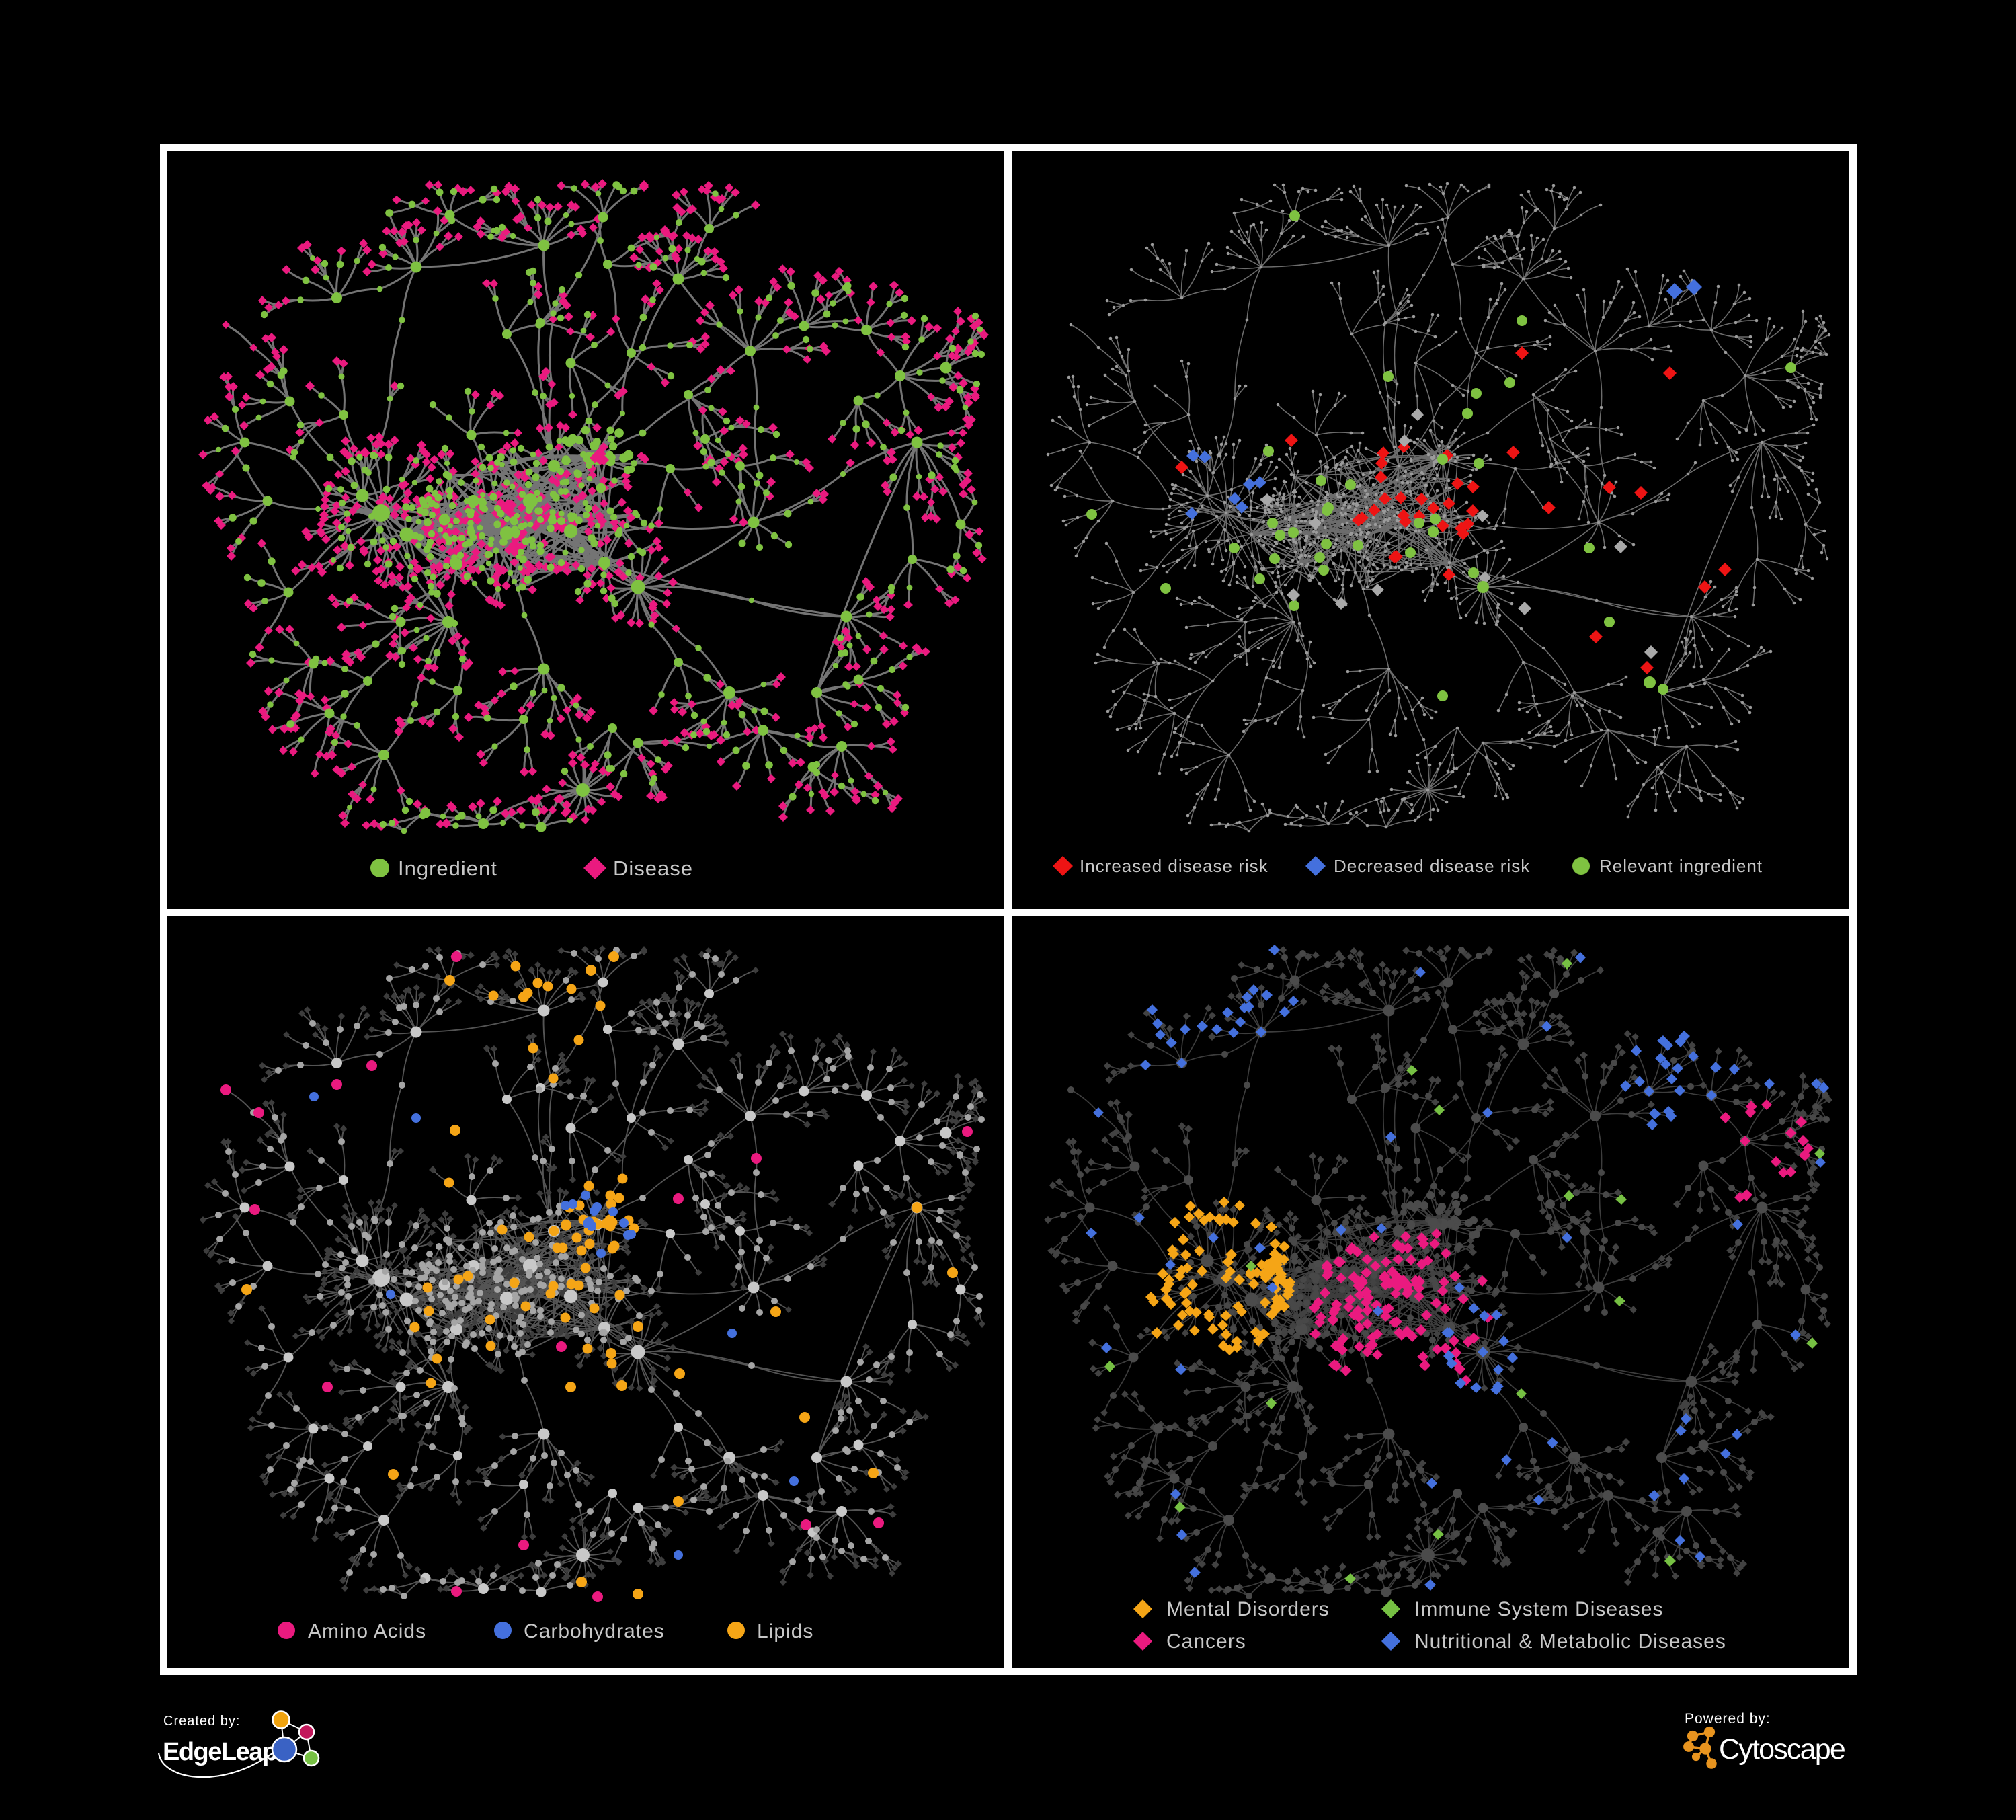 The image size is (2016, 1820). I want to click on svg-text: Decreased disease risk, so click(1432, 866).